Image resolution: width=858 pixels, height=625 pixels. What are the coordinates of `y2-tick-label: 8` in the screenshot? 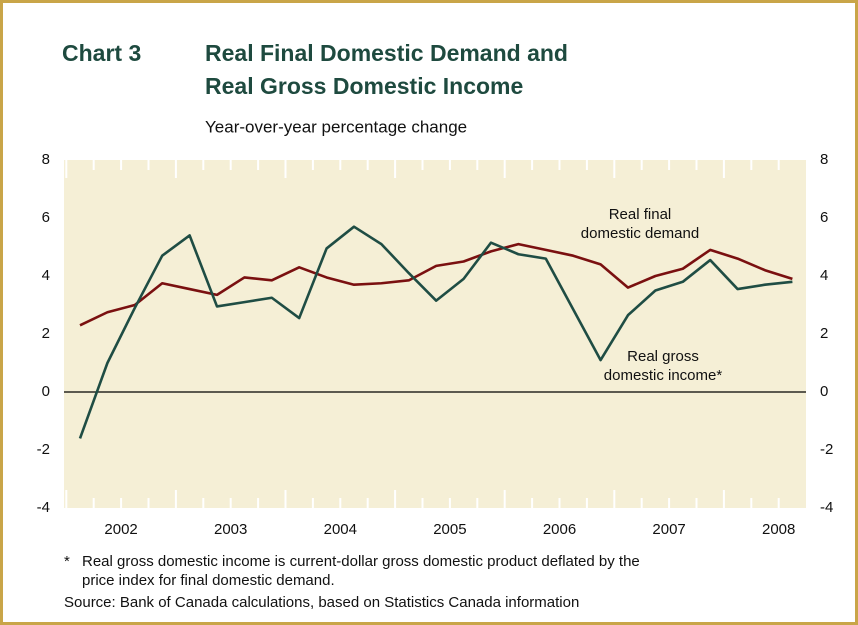 It's located at (824, 159).